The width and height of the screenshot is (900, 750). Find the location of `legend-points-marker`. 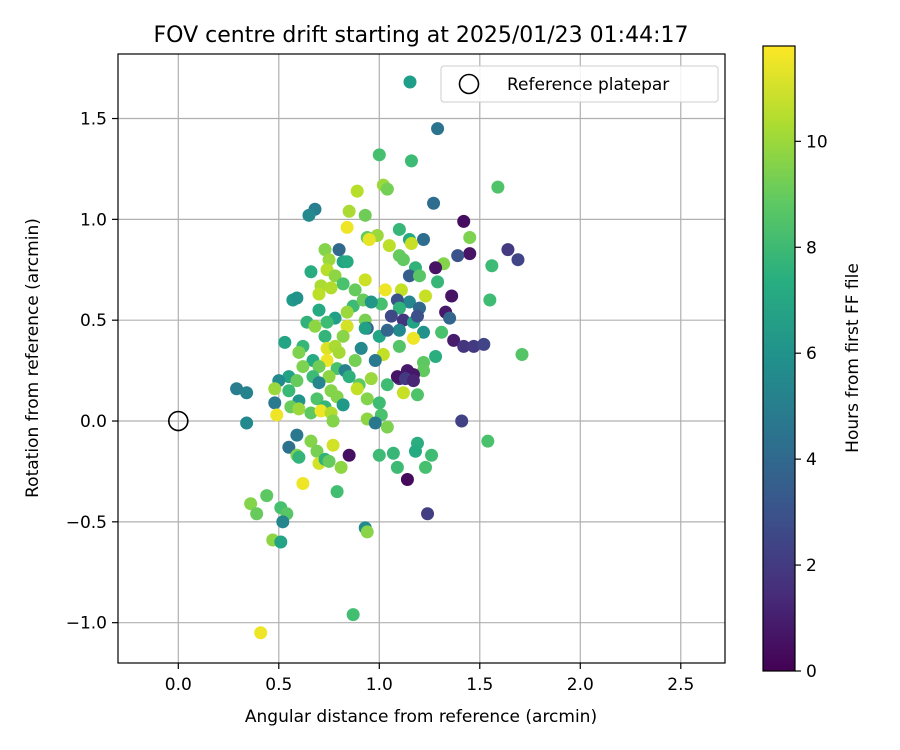

legend-points-marker is located at coordinates (410, 82).